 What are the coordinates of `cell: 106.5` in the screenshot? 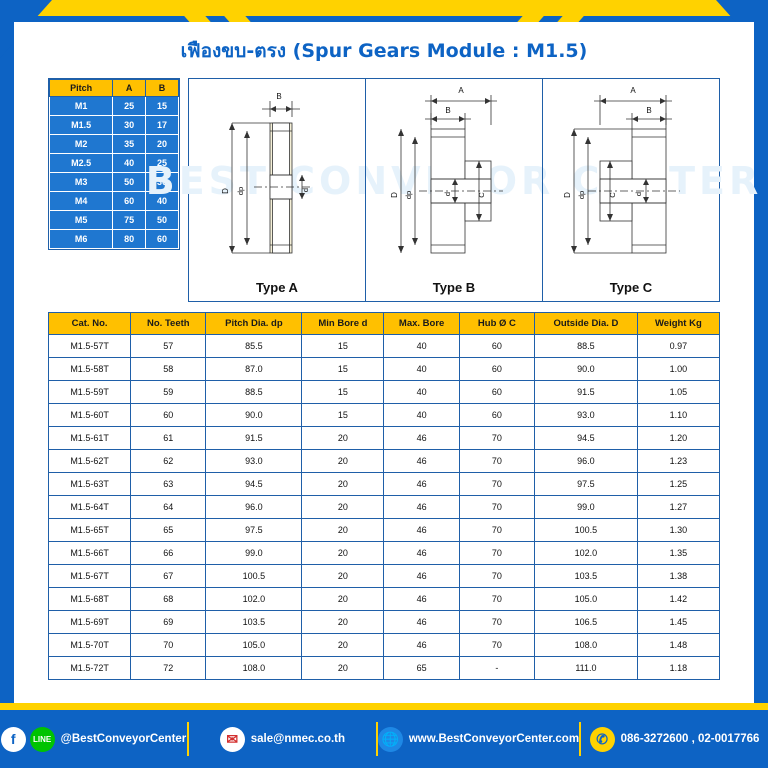 It's located at (586, 622).